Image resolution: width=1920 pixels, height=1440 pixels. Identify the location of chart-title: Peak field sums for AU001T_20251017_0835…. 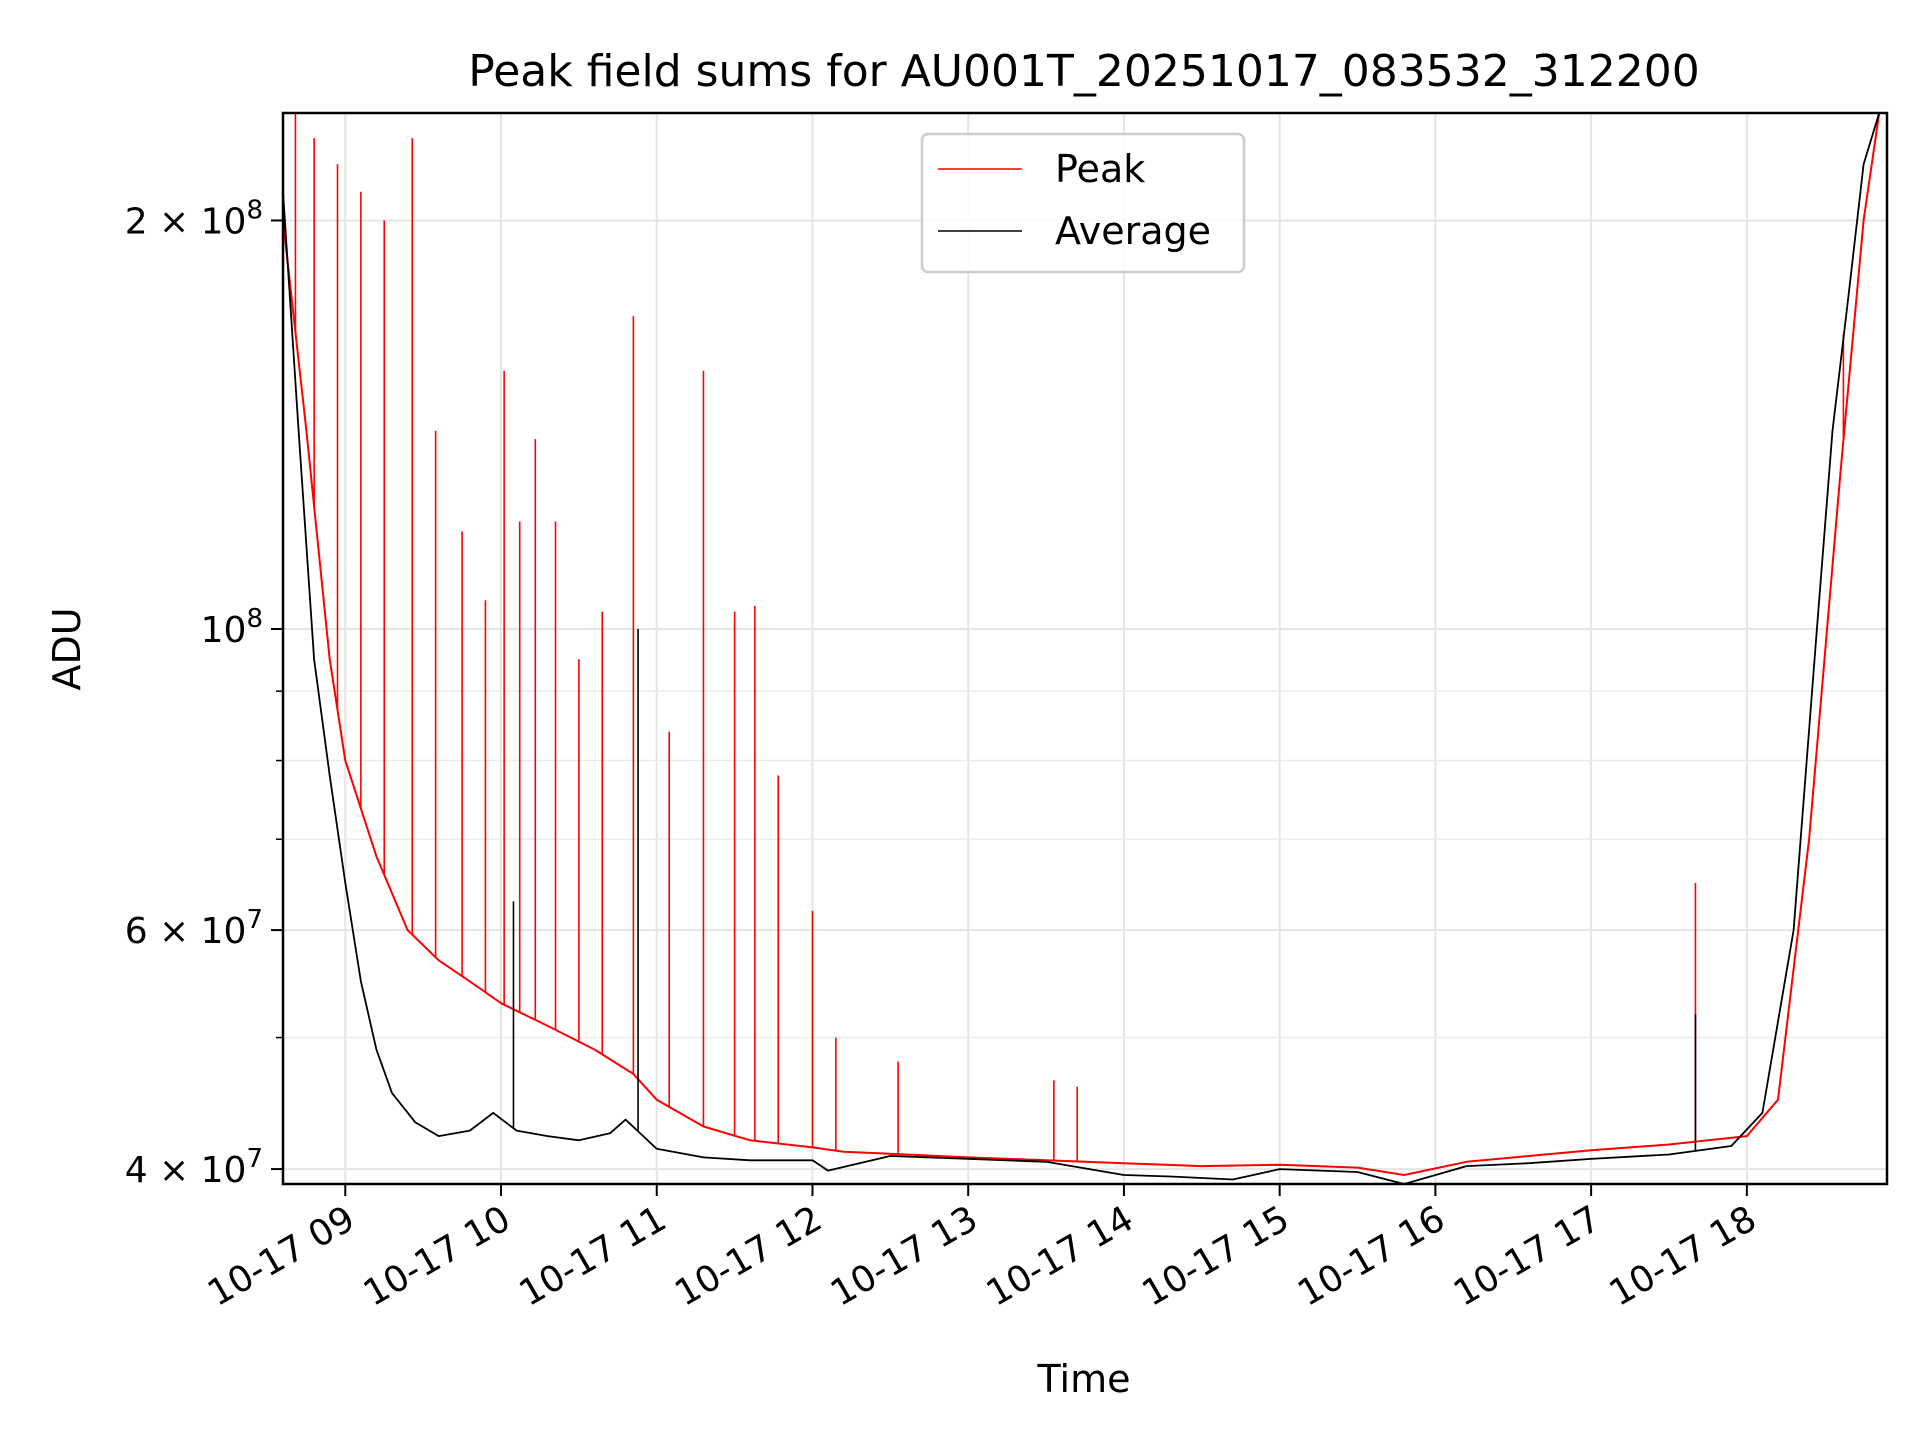
(1084, 71).